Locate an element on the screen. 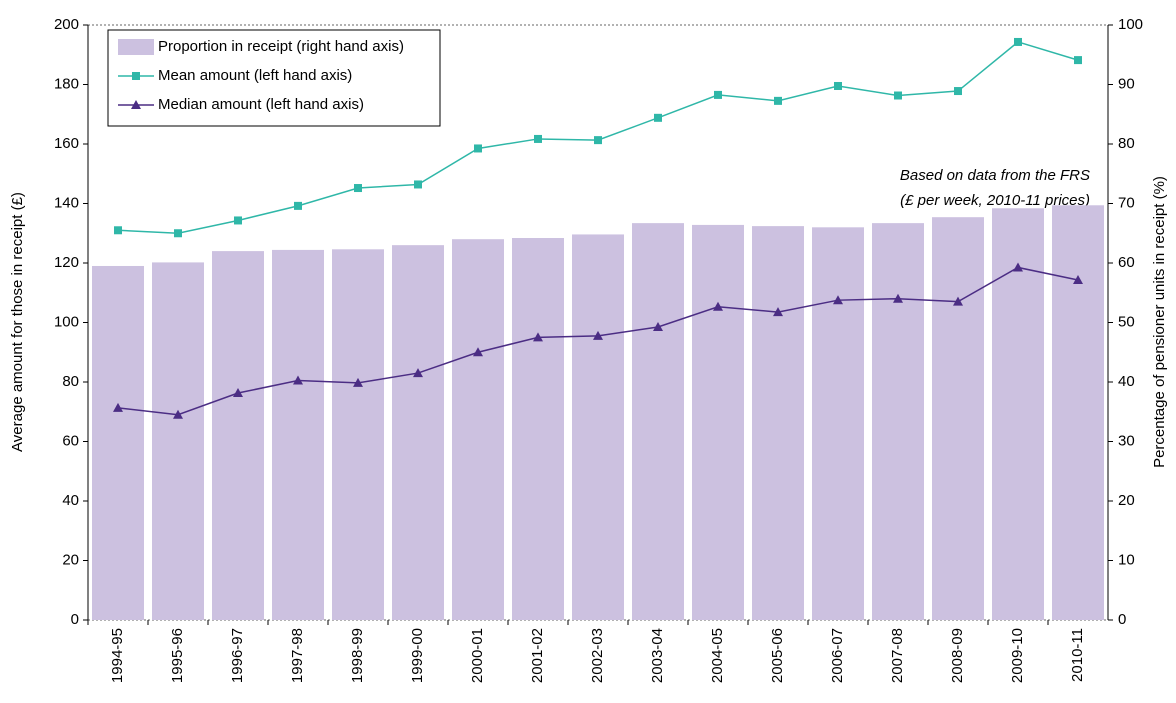 This screenshot has width=1176, height=703. y2-tick-label: 40 is located at coordinates (1126, 381).